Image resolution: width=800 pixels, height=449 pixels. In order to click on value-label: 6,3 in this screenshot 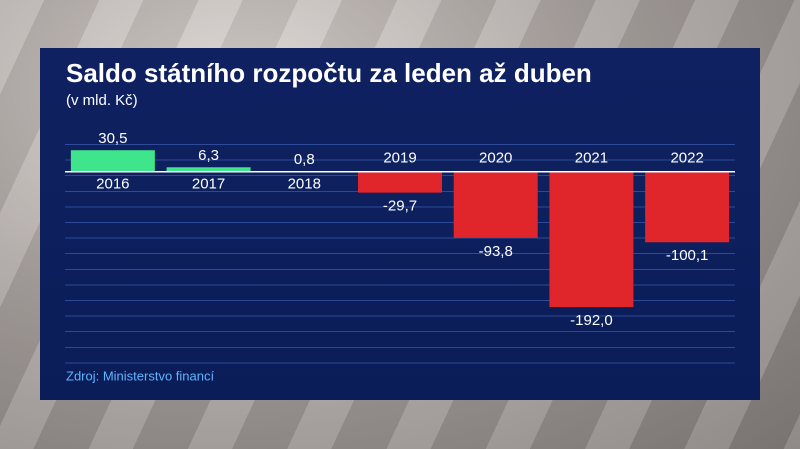, I will do `click(208, 155)`.